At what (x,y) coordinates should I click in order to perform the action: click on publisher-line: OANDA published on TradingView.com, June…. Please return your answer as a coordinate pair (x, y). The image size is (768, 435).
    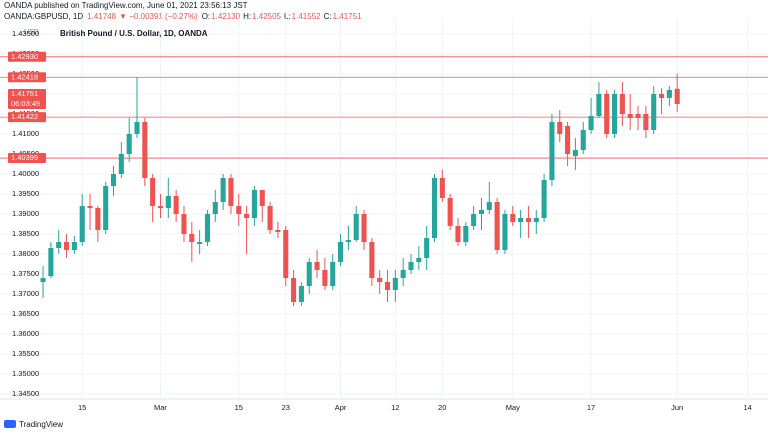
    Looking at the image, I should click on (126, 5).